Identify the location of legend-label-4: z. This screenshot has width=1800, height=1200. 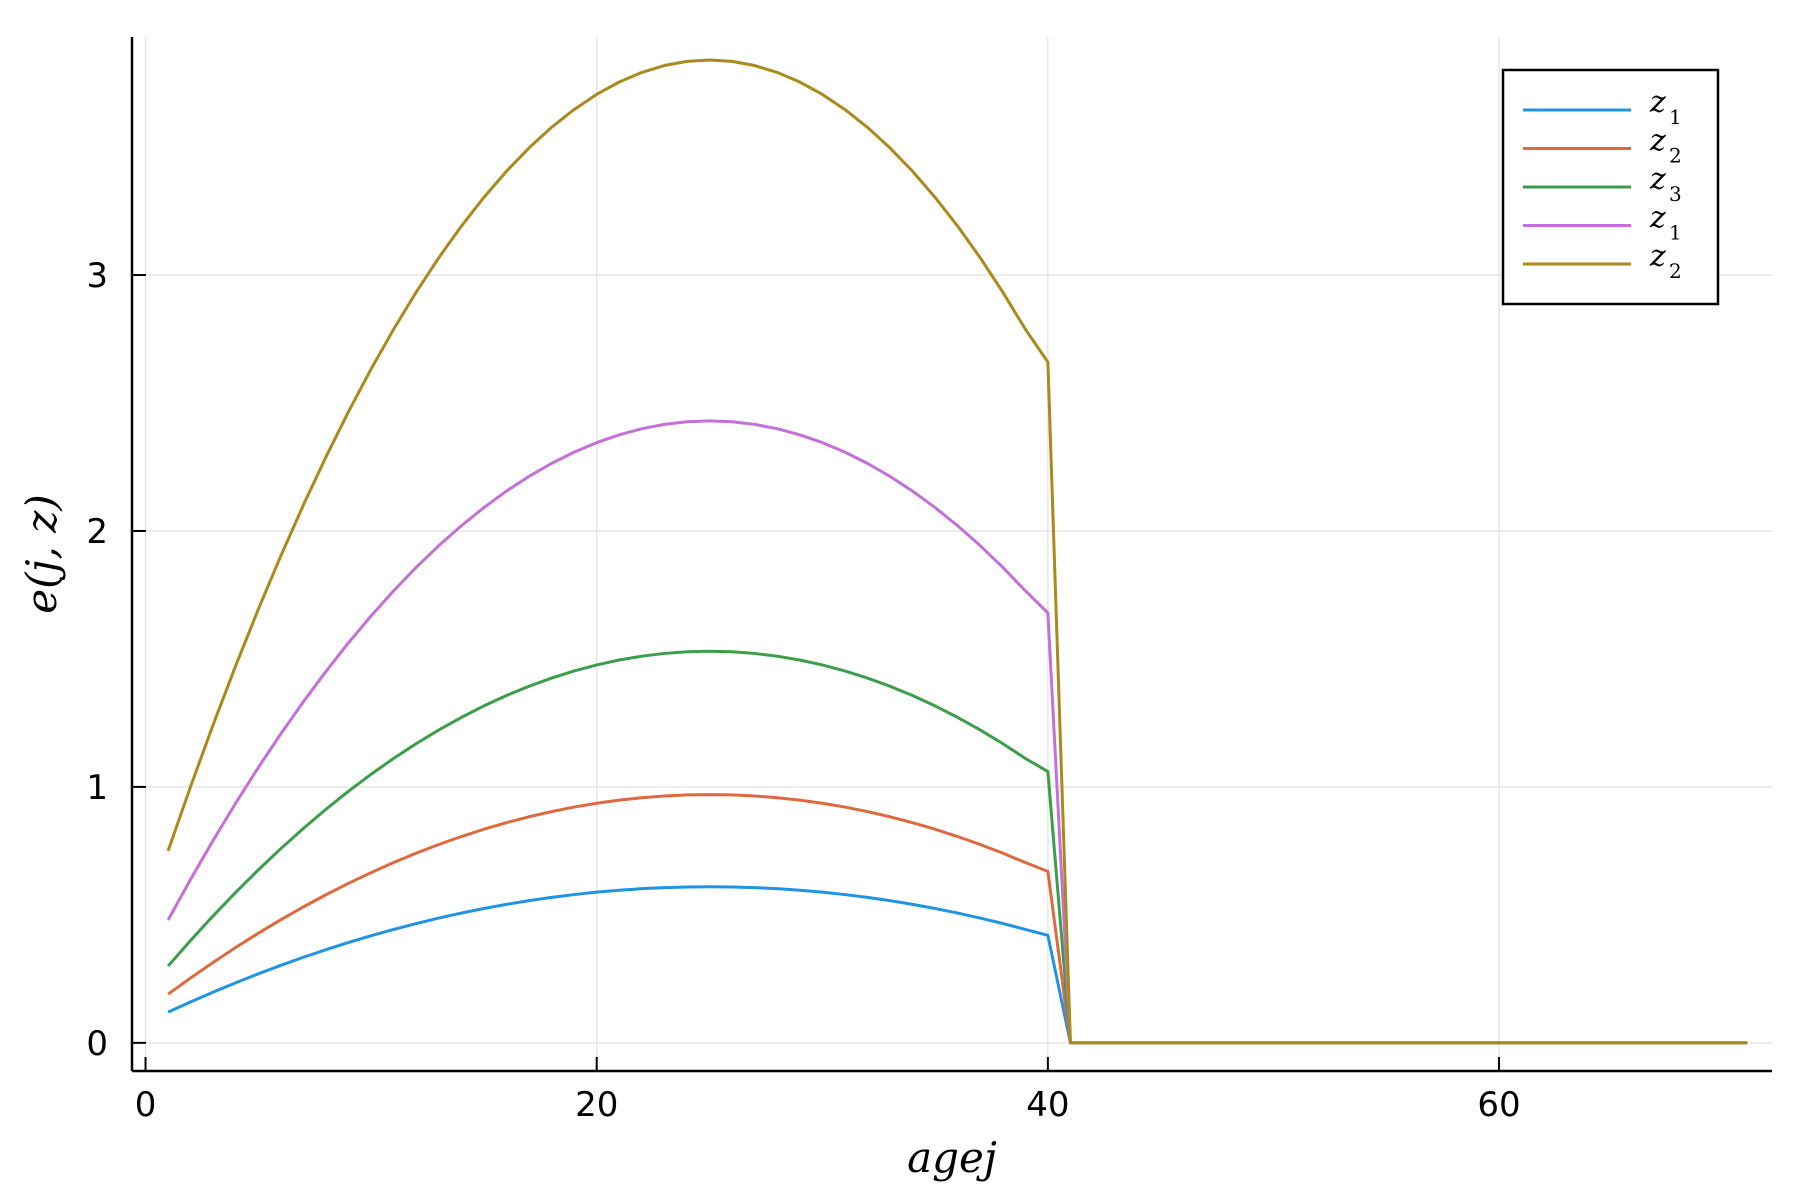
(1657, 218).